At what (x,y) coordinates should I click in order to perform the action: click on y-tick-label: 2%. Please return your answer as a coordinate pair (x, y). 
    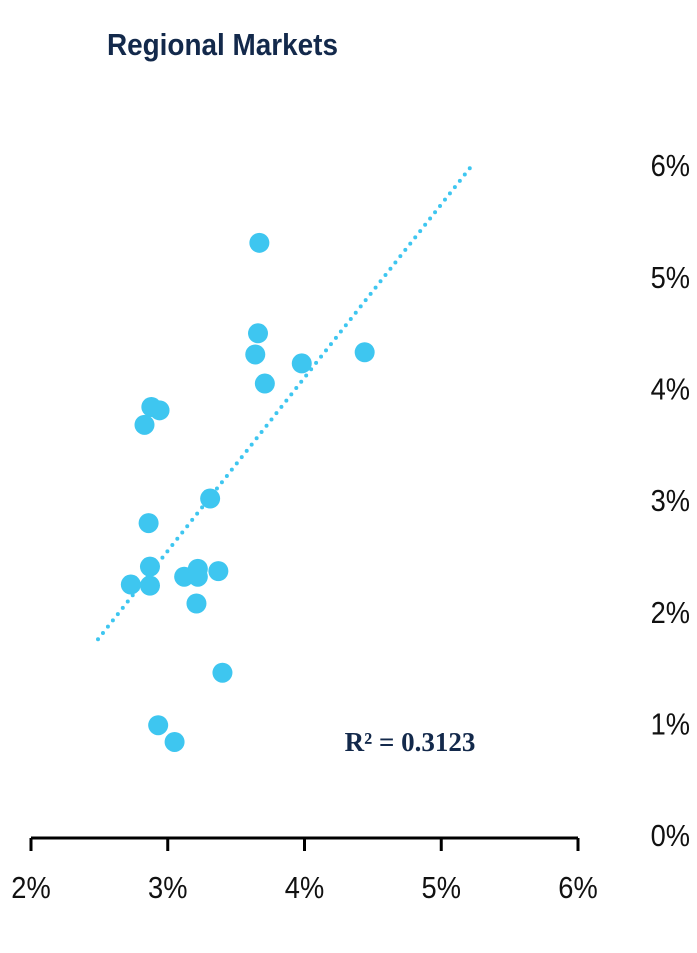
    Looking at the image, I should click on (670, 613).